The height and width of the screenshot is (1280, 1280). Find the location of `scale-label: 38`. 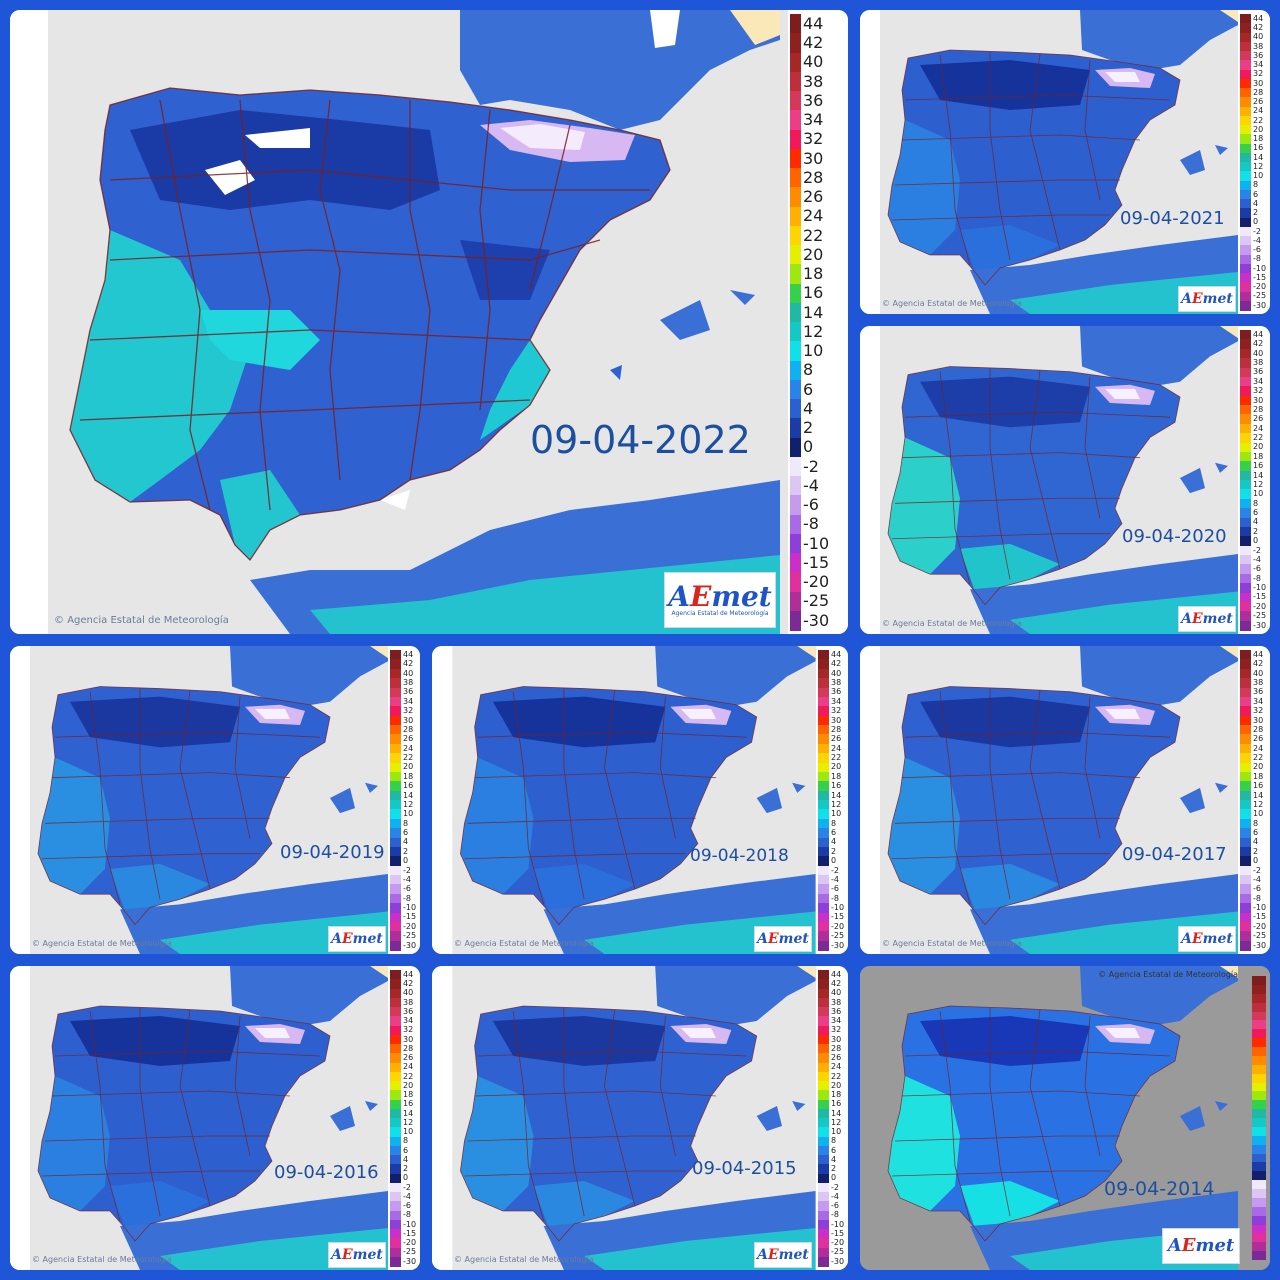

scale-label: 38 is located at coordinates (1258, 363).